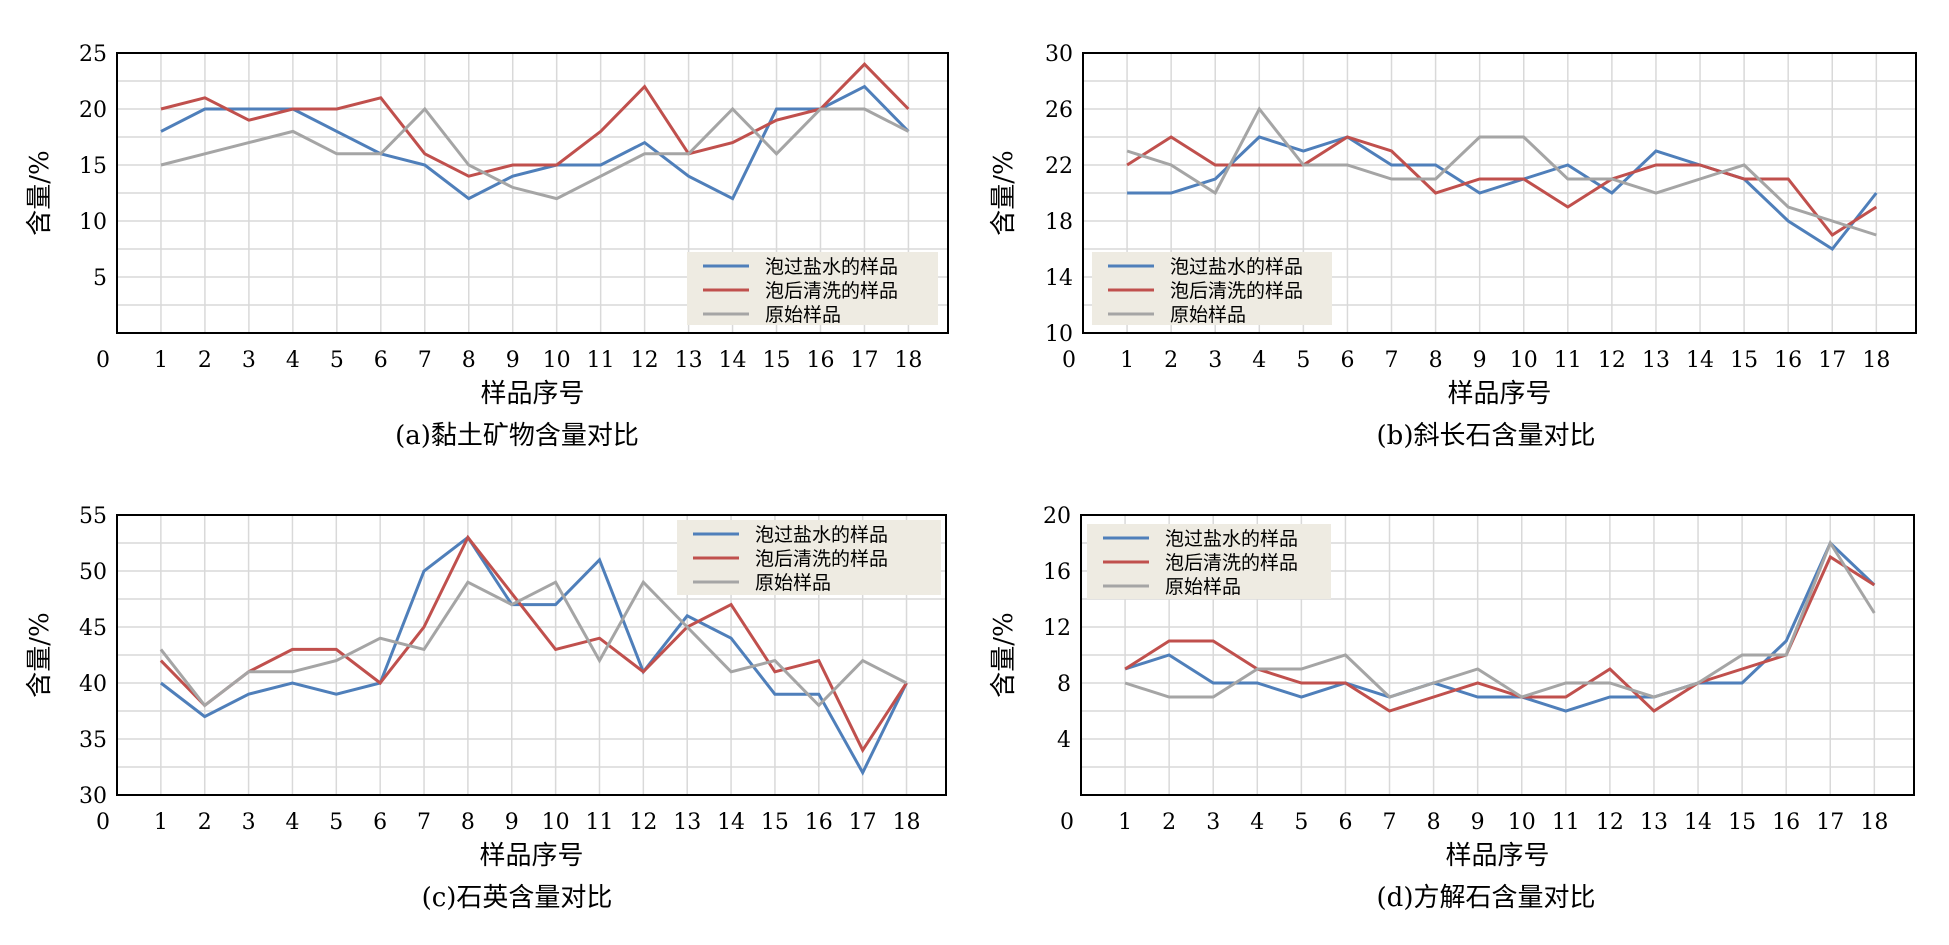 Image resolution: width=1949 pixels, height=945 pixels. I want to click on y-tick-label: 55, so click(93, 516).